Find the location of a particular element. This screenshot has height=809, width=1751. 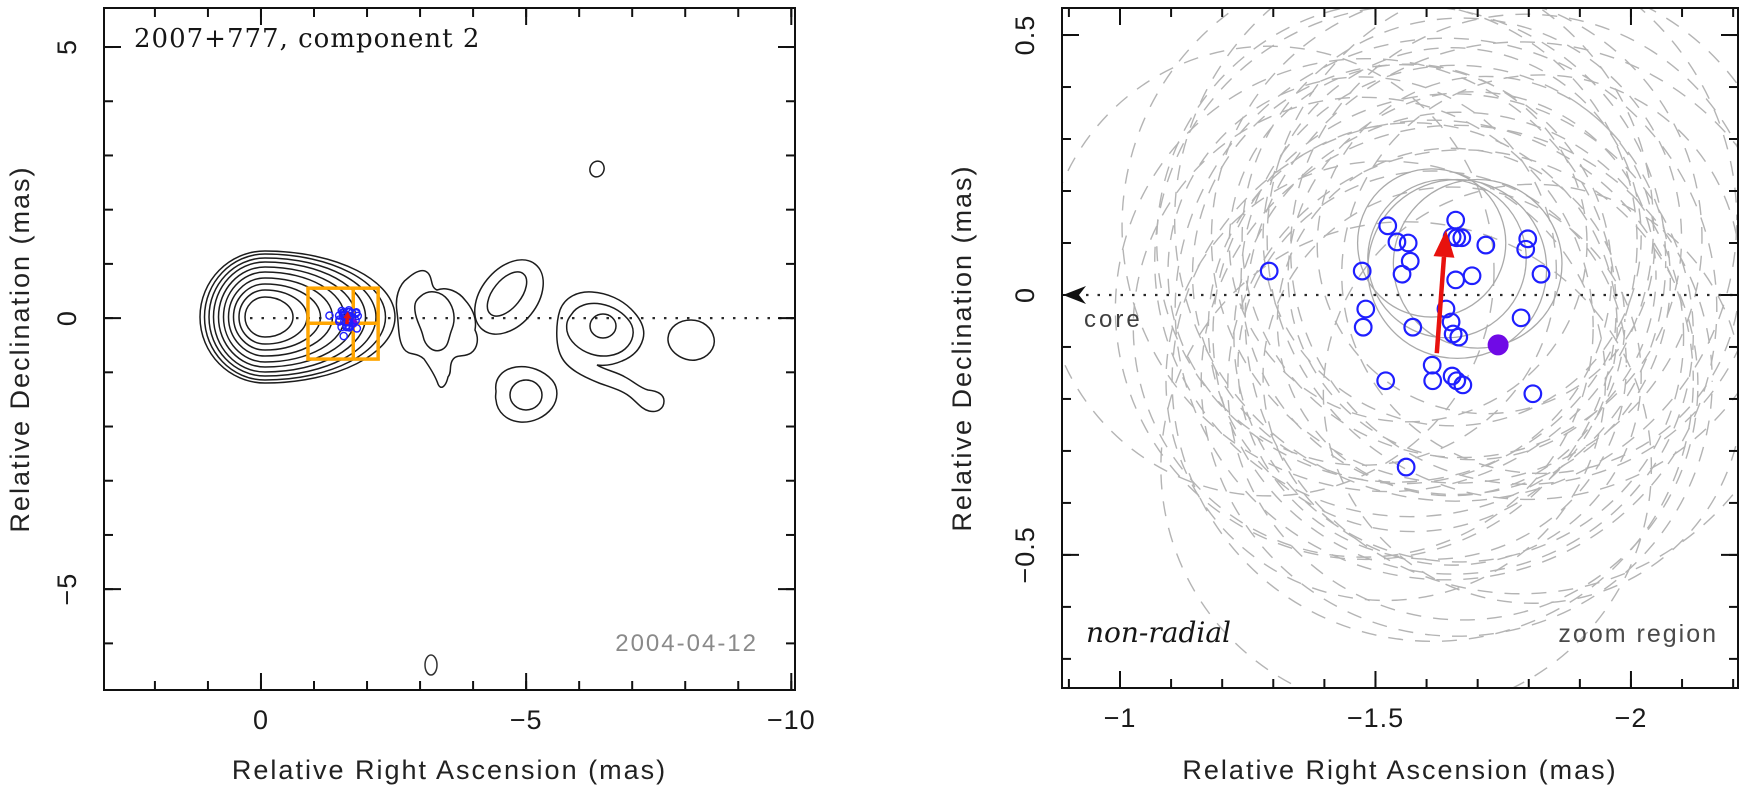

right-panel-x-tick-label: −2 is located at coordinates (1631, 718).